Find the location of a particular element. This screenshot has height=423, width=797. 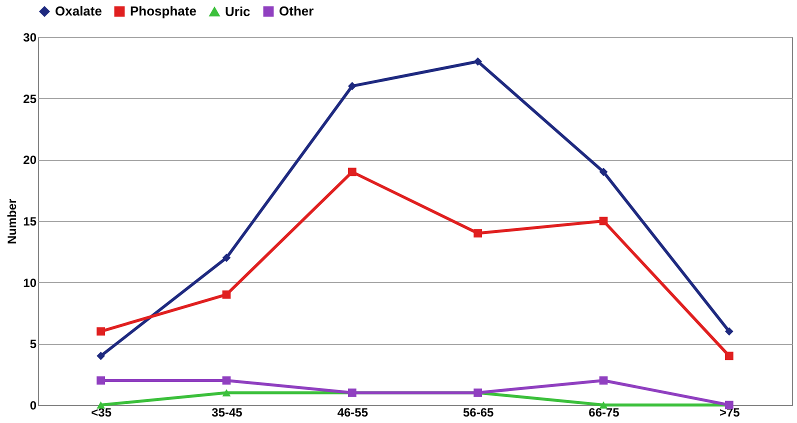

y-tick-label: 10 is located at coordinates (30, 283).